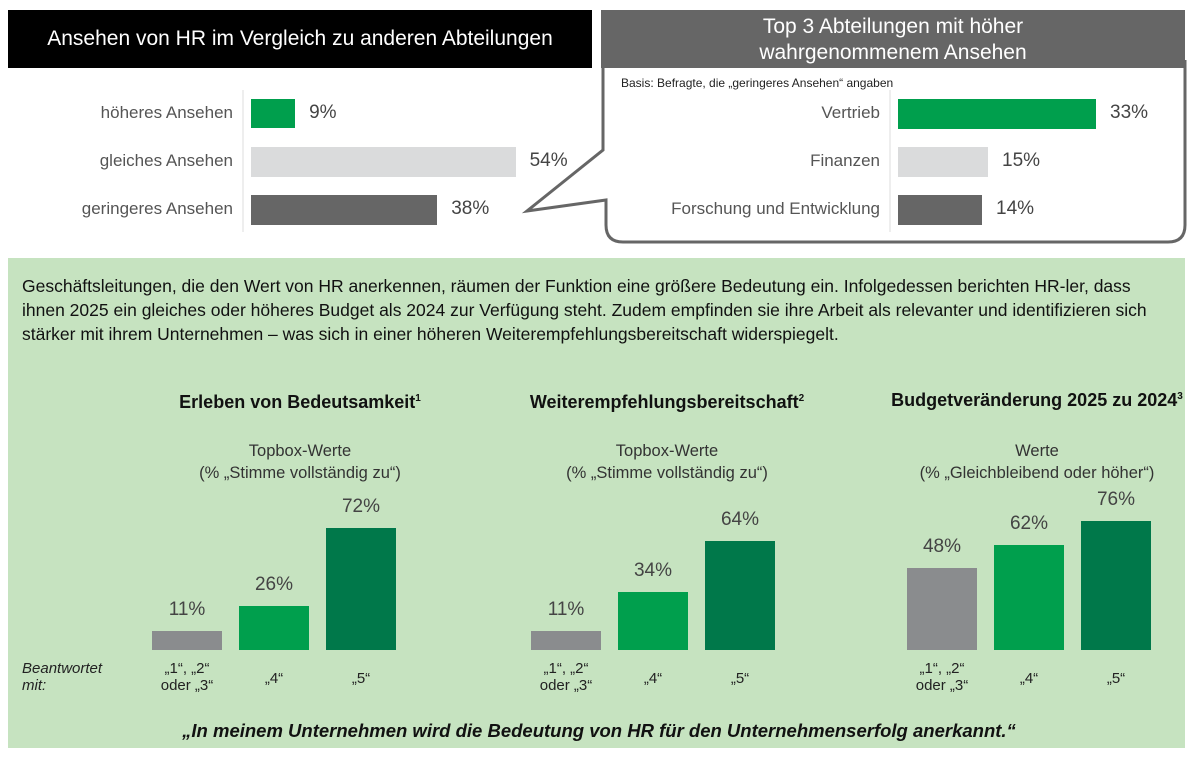 This screenshot has width=1198, height=757. What do you see at coordinates (323, 112) in the screenshot?
I see `value-label: 9%` at bounding box center [323, 112].